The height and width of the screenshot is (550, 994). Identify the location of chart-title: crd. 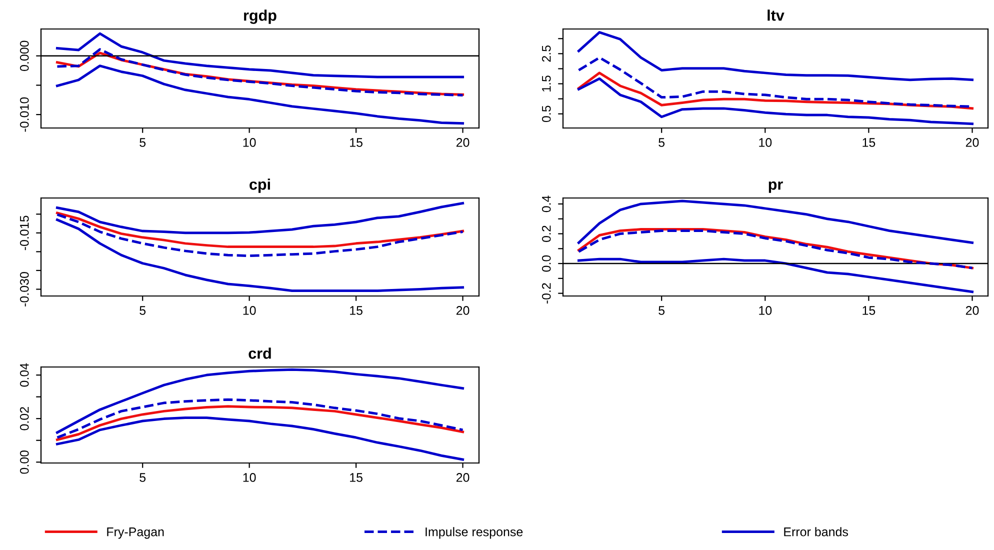
(259, 353).